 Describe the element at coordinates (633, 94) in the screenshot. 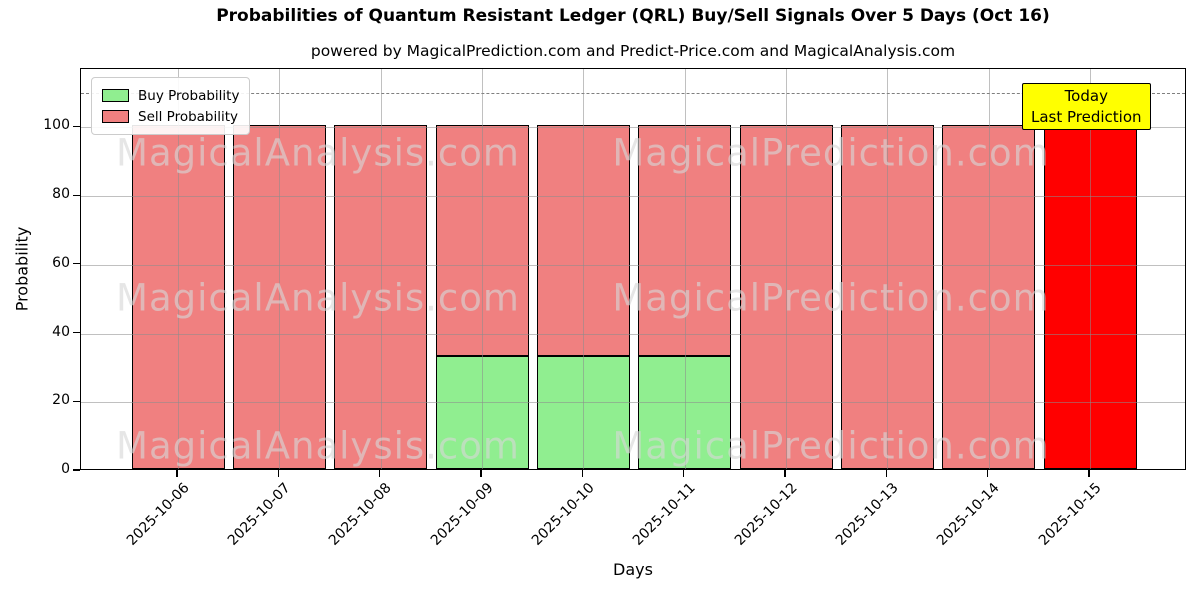

I see `threshold-dashed-line` at that location.